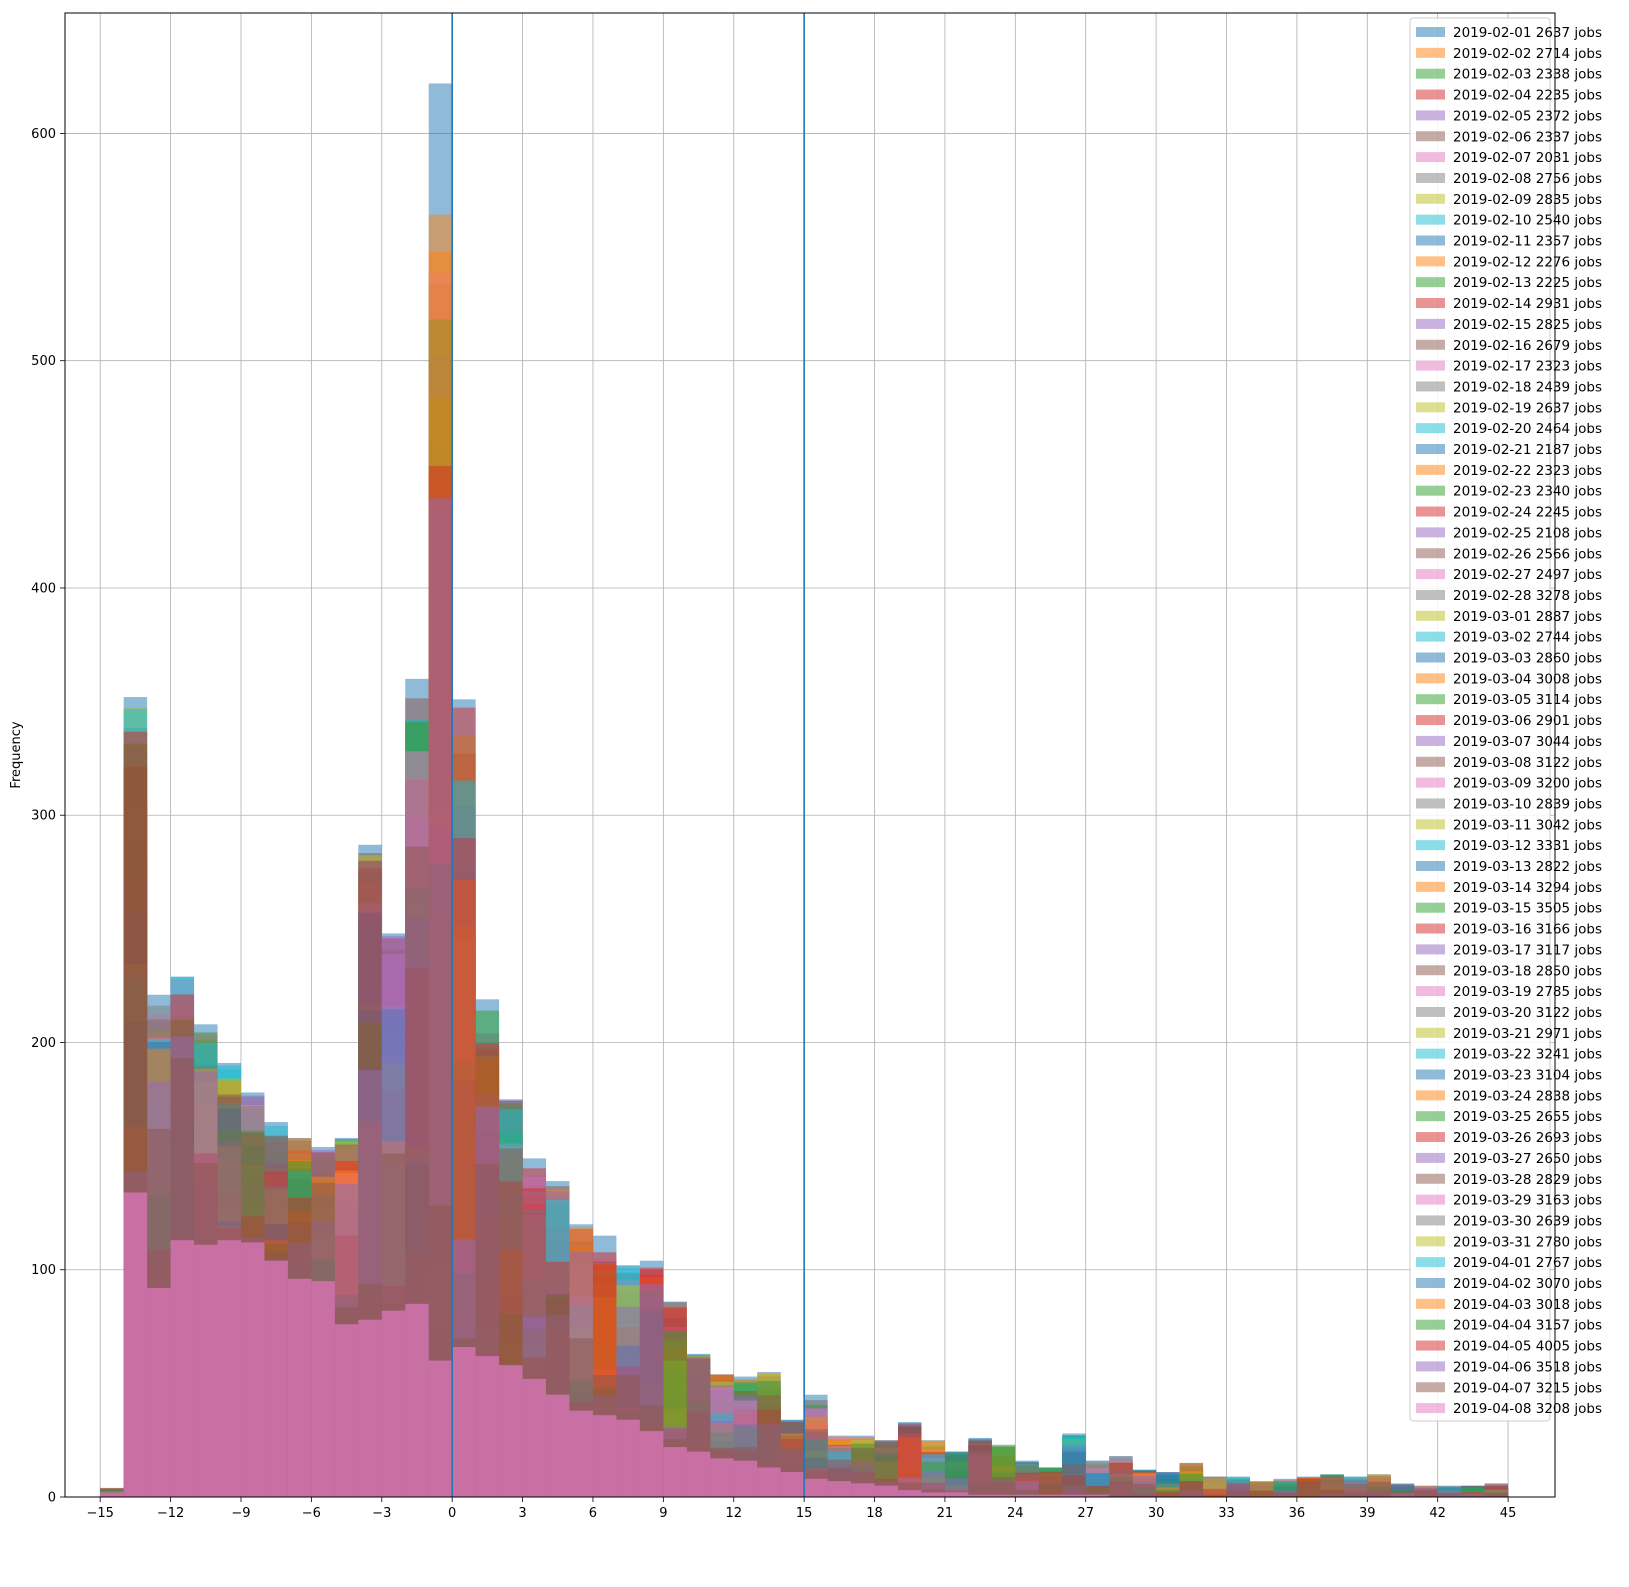 The image size is (1629, 1587). What do you see at coordinates (1527, 1076) in the screenshot?
I see `legend-label: 2019-03-23 3104 jobs` at bounding box center [1527, 1076].